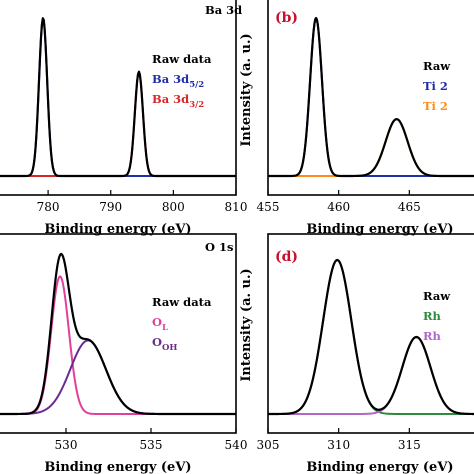  I want to click on x-tick-label: 460, so click(338, 207).